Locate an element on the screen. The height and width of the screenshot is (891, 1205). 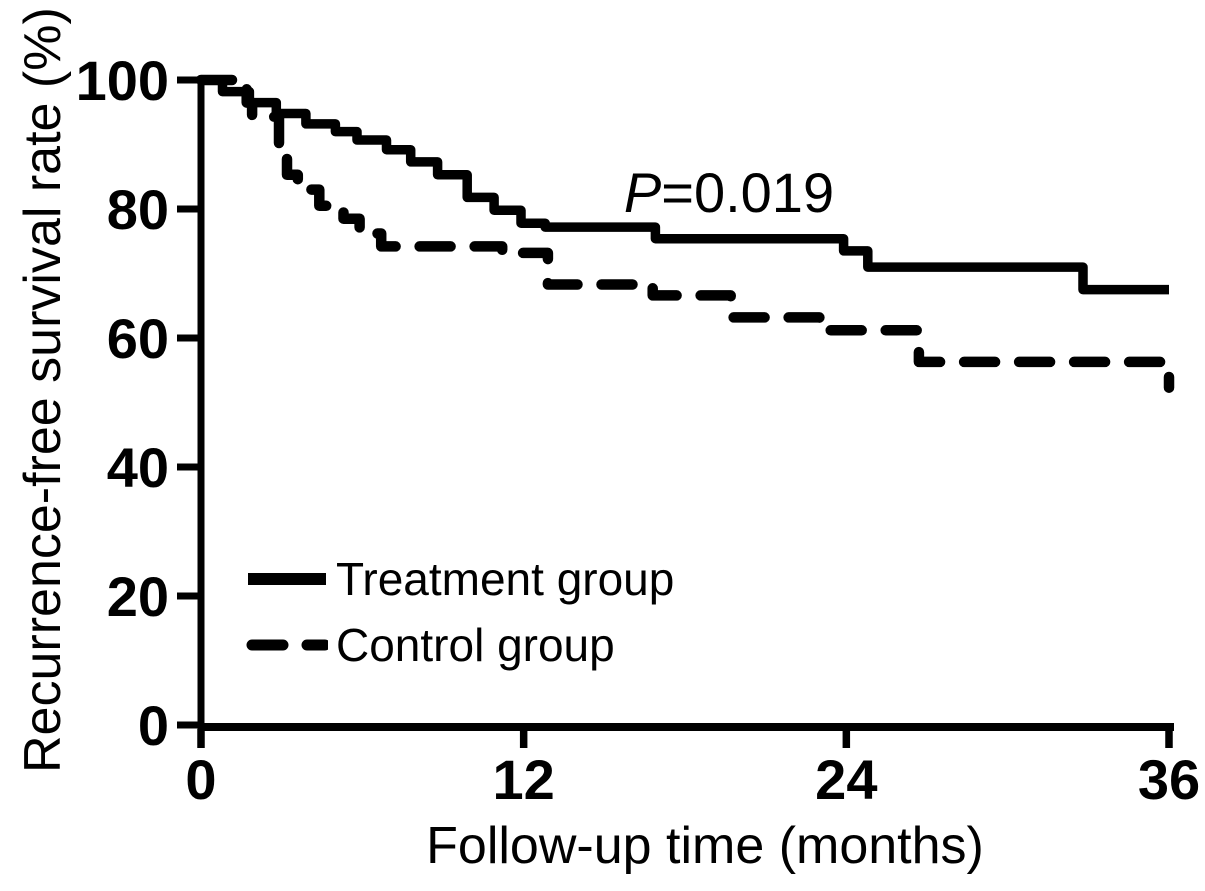
legend: Treatment group Control group is located at coordinates (460, 612).